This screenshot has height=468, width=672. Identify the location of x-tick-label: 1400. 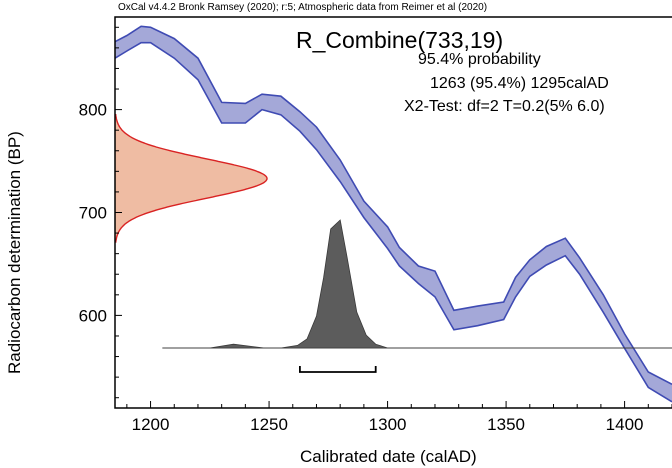
(625, 424).